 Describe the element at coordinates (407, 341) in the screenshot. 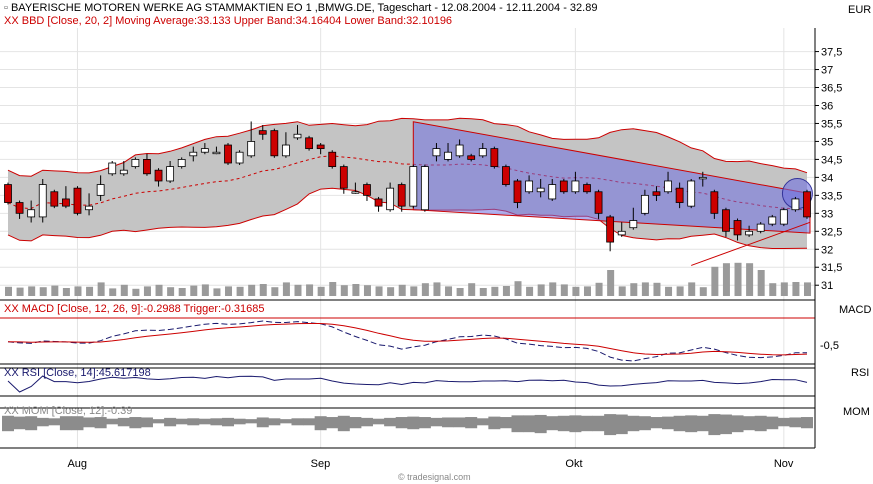

I see `macd-line` at that location.